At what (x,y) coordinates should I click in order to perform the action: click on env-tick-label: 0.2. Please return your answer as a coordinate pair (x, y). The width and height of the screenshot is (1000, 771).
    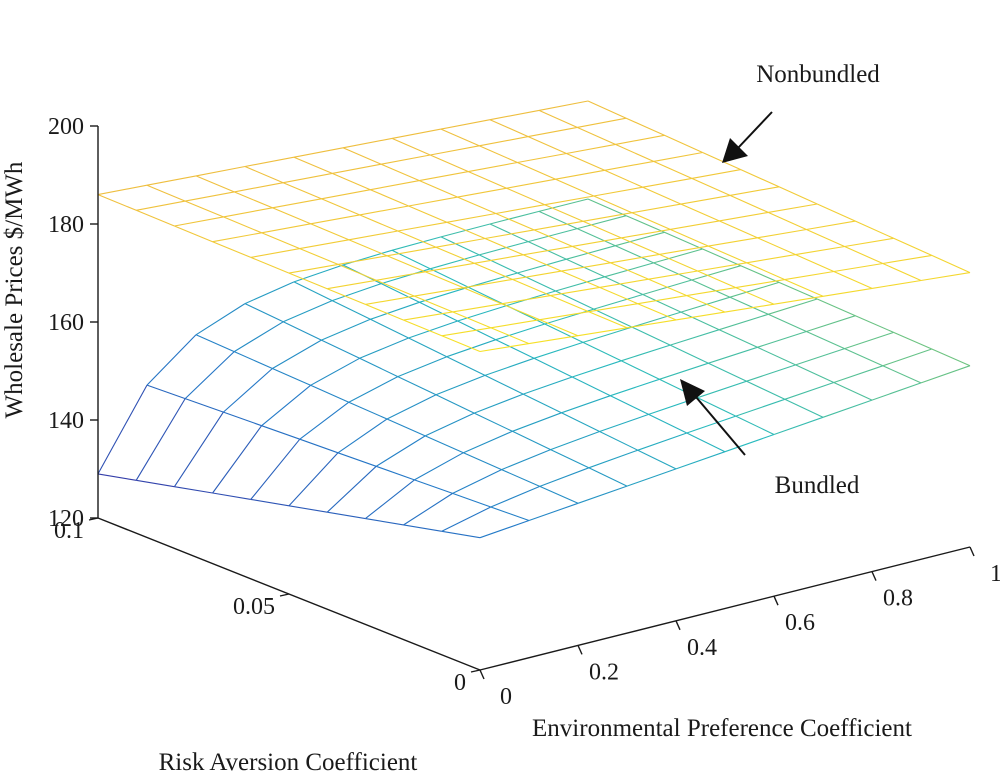
    Looking at the image, I should click on (604, 672).